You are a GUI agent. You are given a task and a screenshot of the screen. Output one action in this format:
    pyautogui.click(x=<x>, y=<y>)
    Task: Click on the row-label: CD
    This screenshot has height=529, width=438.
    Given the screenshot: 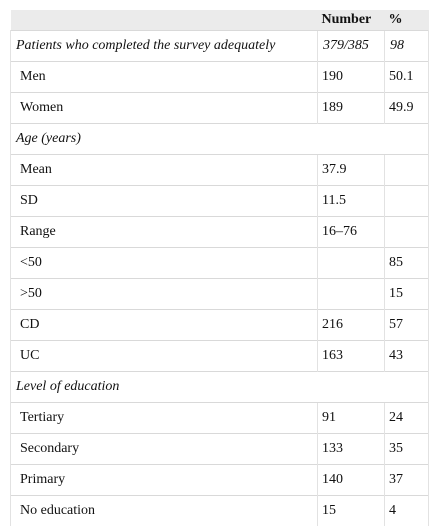 What is the action you would take?
    pyautogui.click(x=164, y=324)
    